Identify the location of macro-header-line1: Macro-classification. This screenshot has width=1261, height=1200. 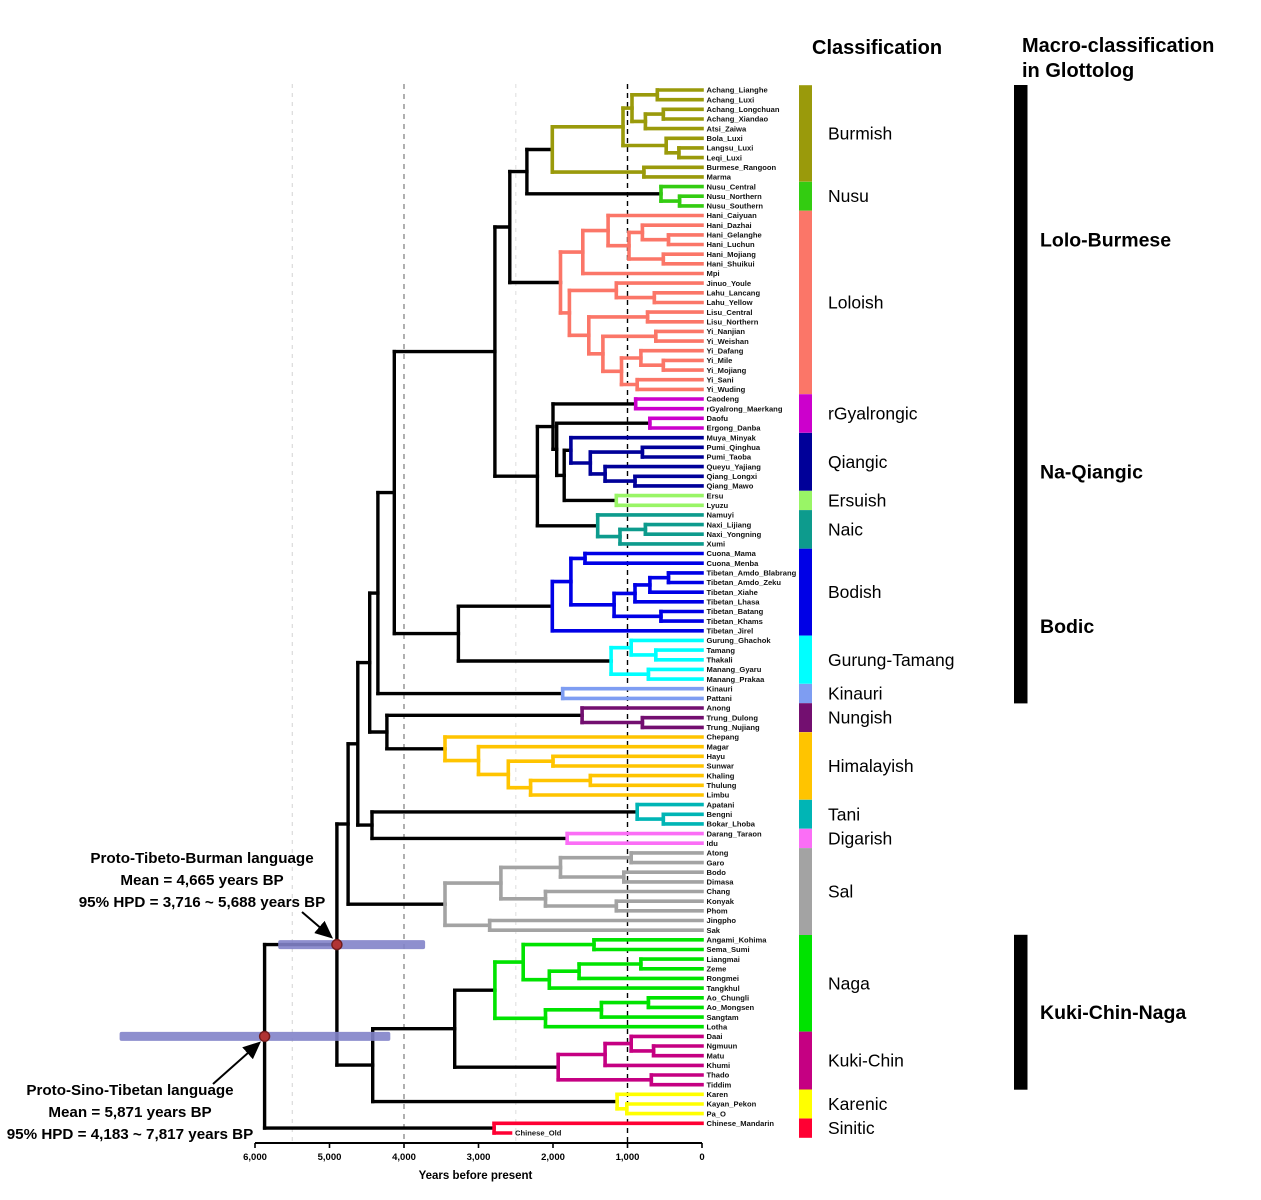
(1118, 46).